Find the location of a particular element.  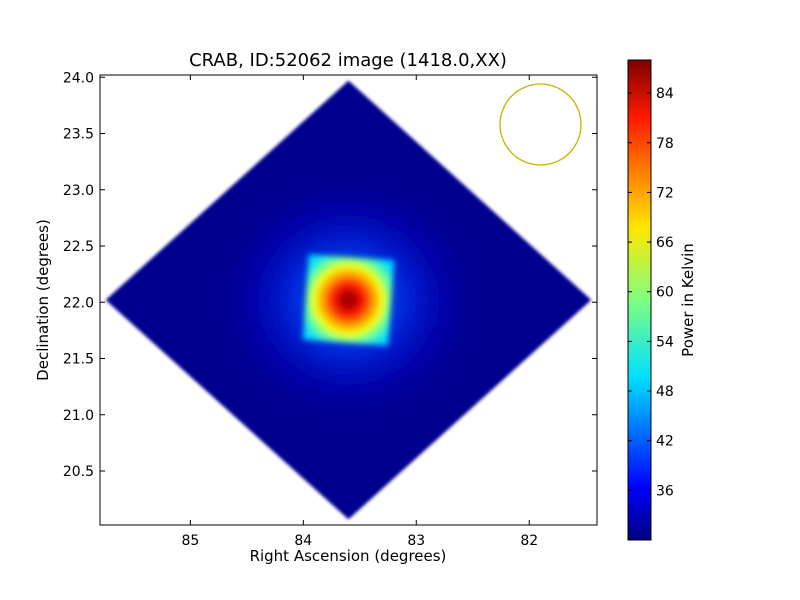

x-tick-label: 83 is located at coordinates (416, 541).